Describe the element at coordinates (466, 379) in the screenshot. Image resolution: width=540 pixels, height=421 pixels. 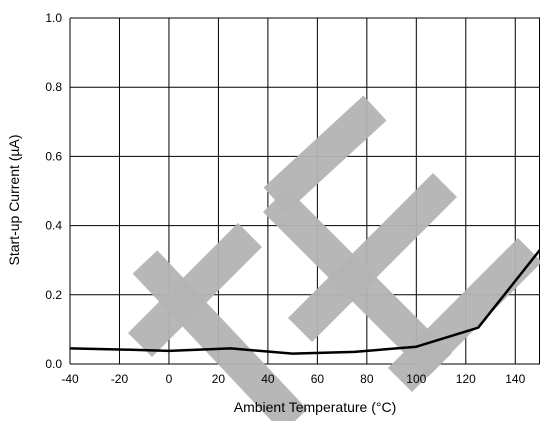
I see `x-tick-label: 120` at that location.